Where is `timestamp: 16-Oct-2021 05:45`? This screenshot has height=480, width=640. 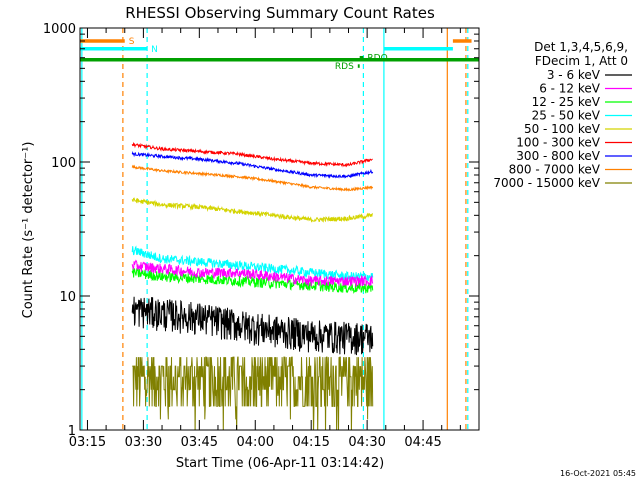
timestamp: 16-Oct-2021 05:45 is located at coordinates (598, 473).